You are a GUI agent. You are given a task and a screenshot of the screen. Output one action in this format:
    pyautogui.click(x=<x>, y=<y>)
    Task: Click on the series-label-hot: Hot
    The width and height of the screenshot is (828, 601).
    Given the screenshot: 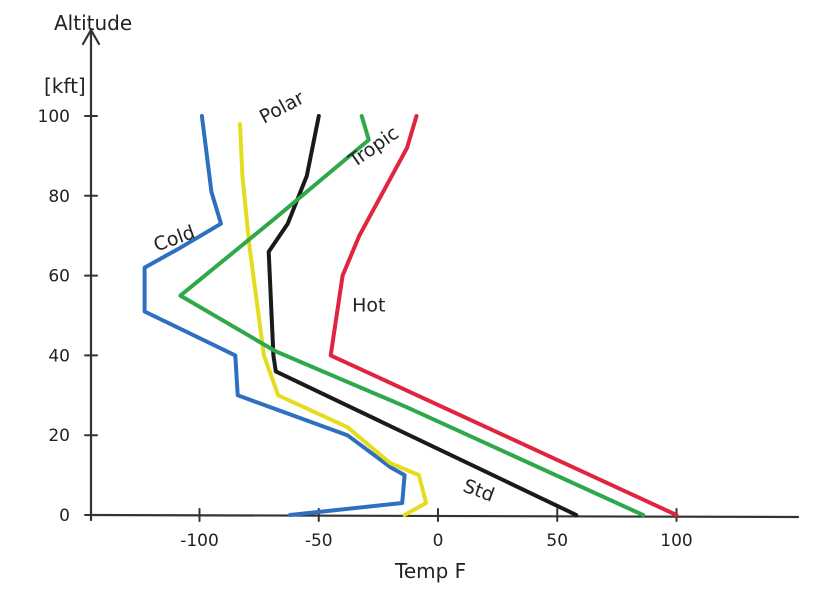 What is the action you would take?
    pyautogui.click(x=368, y=306)
    